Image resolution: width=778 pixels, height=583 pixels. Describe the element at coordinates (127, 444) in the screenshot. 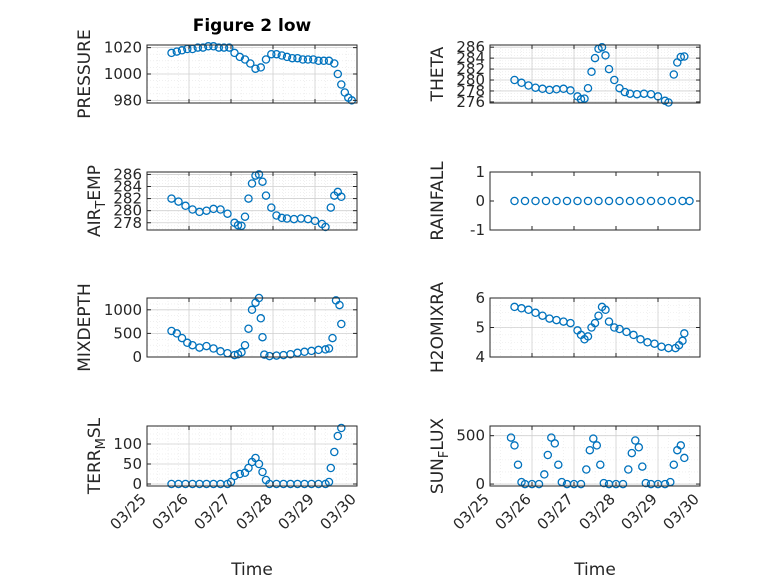

I see `y-tick-label: 100` at that location.